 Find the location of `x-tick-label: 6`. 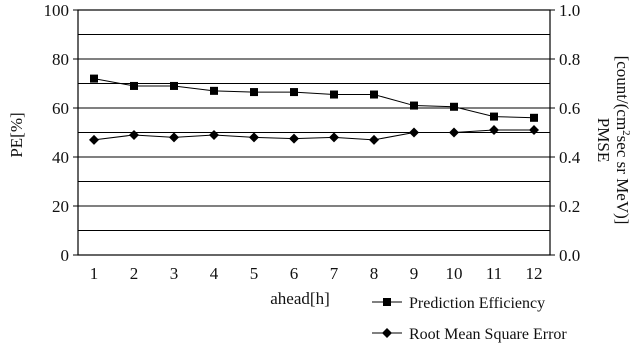

x-tick-label: 6 is located at coordinates (294, 273).